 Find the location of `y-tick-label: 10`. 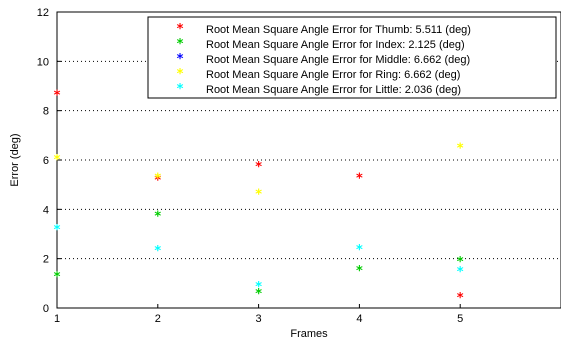

y-tick-label: 10 is located at coordinates (43, 62).